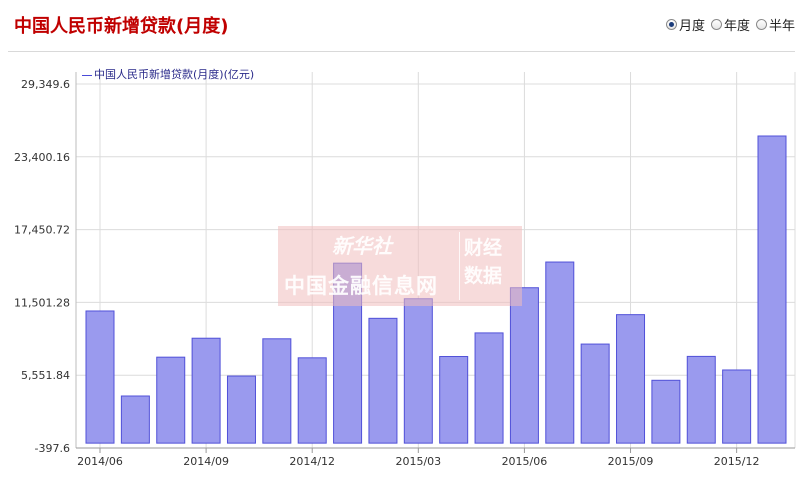 This screenshot has height=477, width=803. I want to click on y-tick-label: 11,501.28, so click(42, 302).